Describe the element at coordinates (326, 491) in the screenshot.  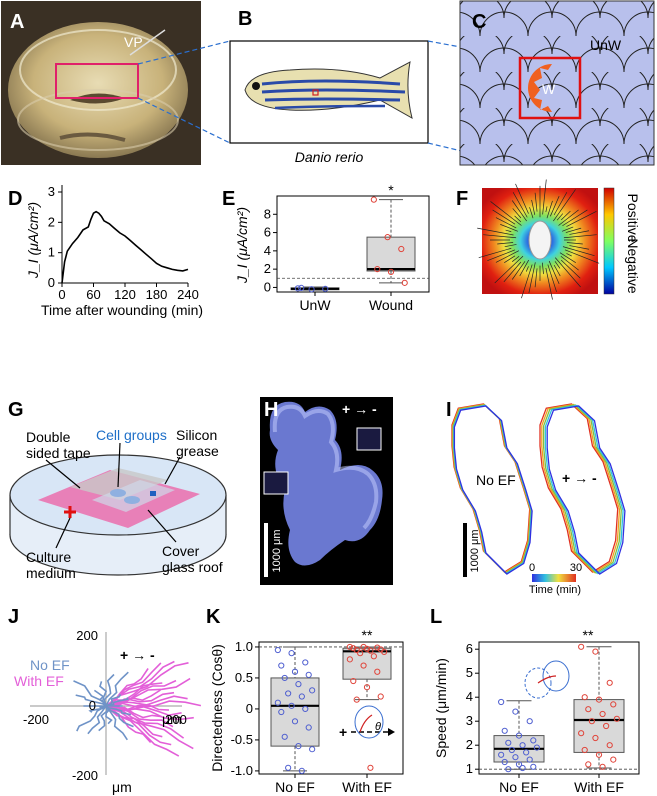
I see `panel-h: 1000 μm H + → -` at that location.